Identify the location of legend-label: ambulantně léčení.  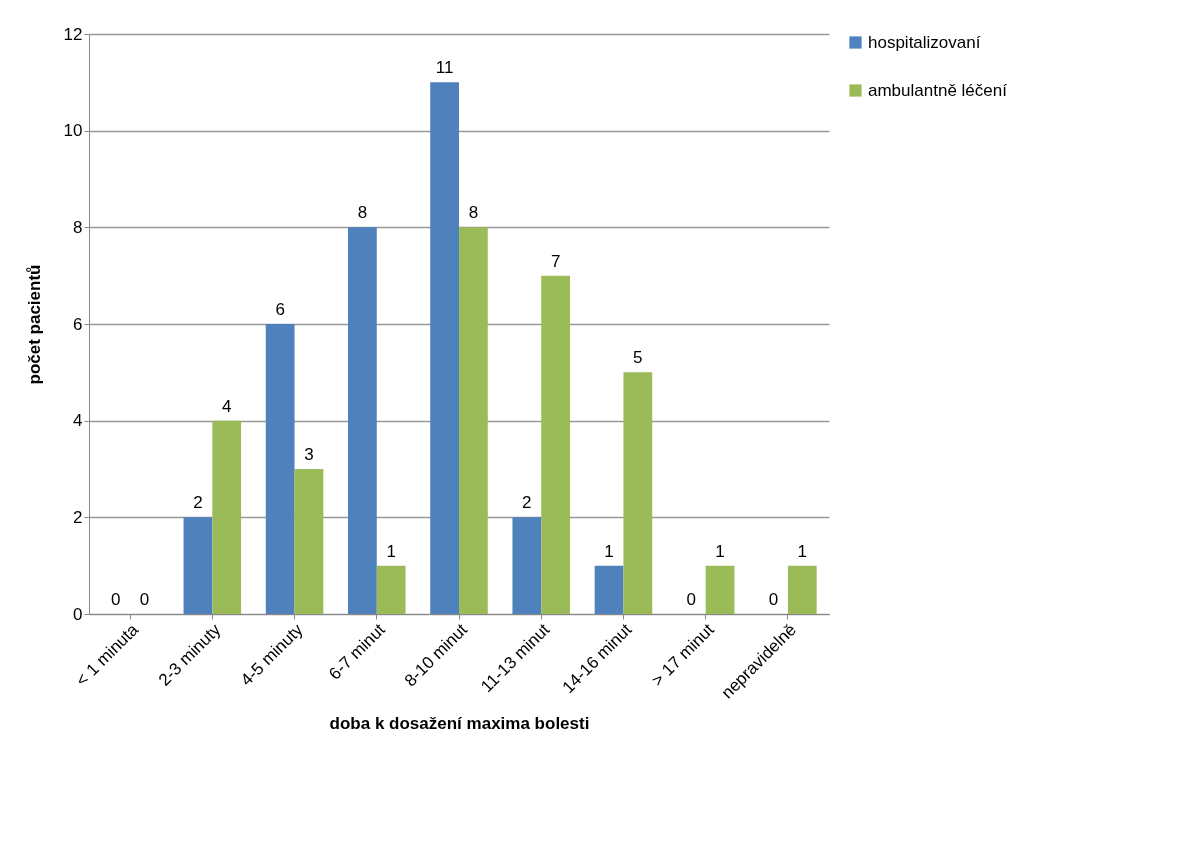
(938, 90).